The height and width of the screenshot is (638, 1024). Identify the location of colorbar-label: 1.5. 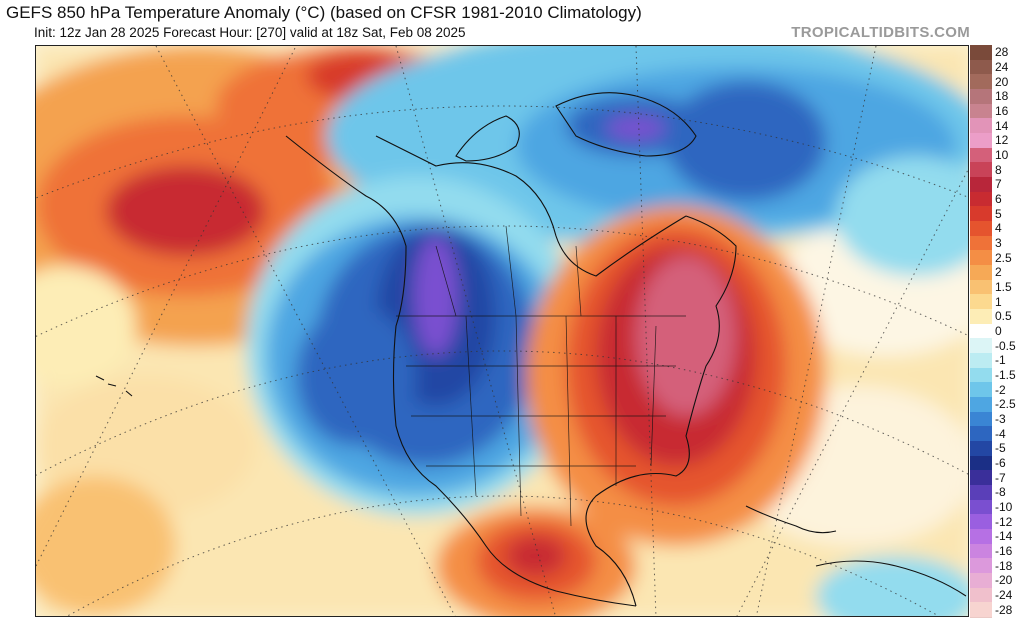
(1003, 287).